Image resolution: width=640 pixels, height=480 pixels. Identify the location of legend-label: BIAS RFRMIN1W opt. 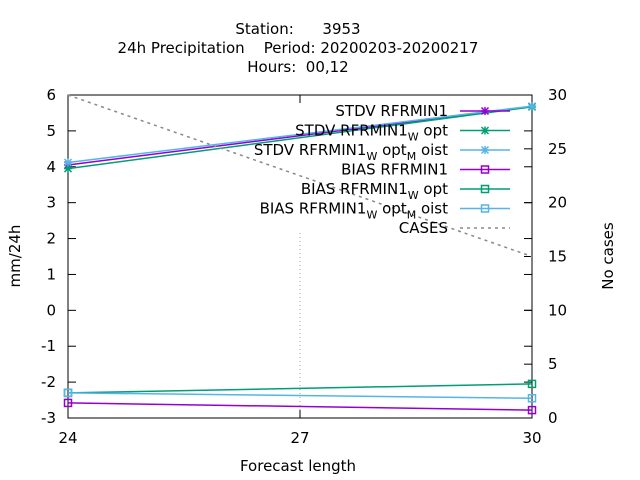
(374, 191).